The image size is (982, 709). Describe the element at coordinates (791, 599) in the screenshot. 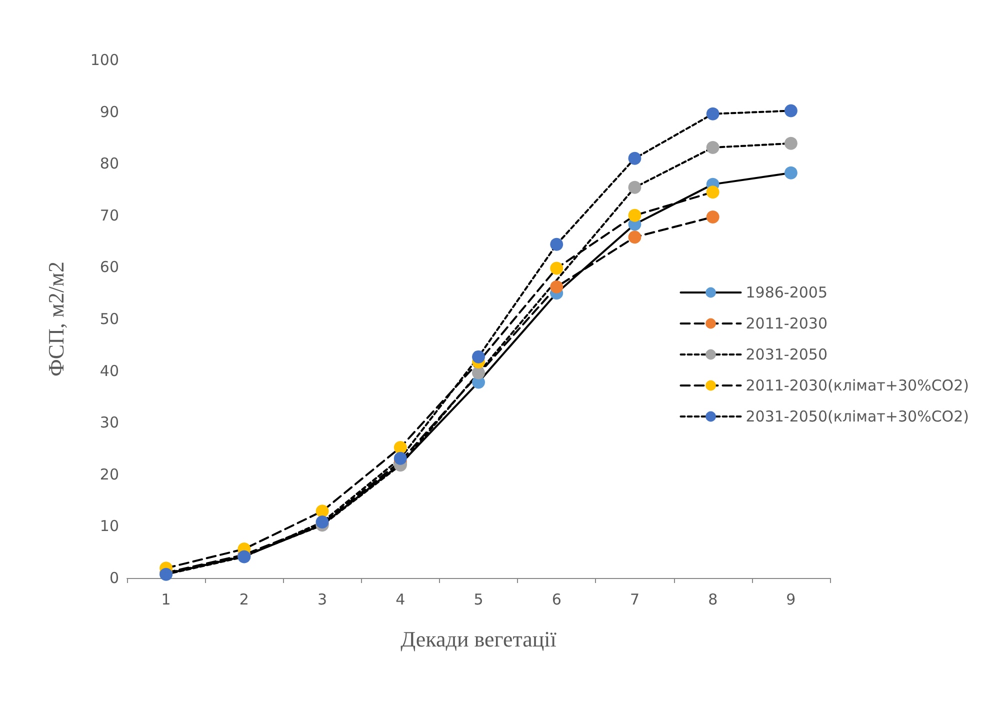

I see `x-tick-label: 9` at that location.